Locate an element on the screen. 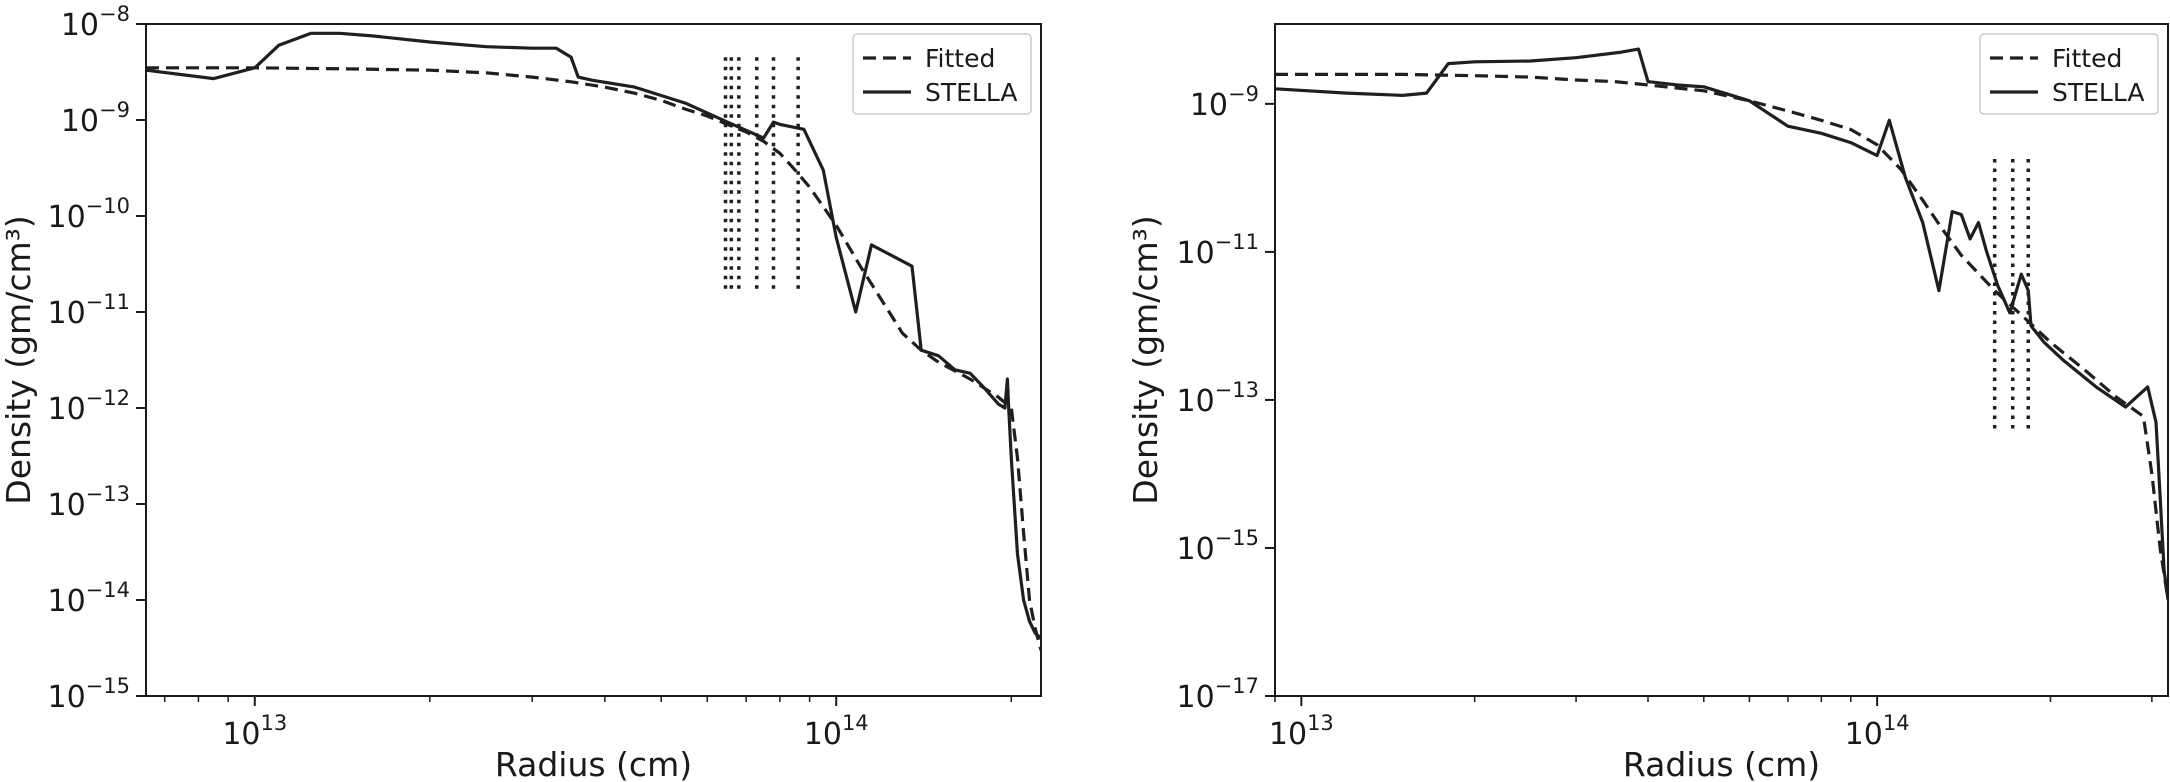 The height and width of the screenshot is (782, 2170). y-tick-label-exp: −12 is located at coordinates (108, 398).